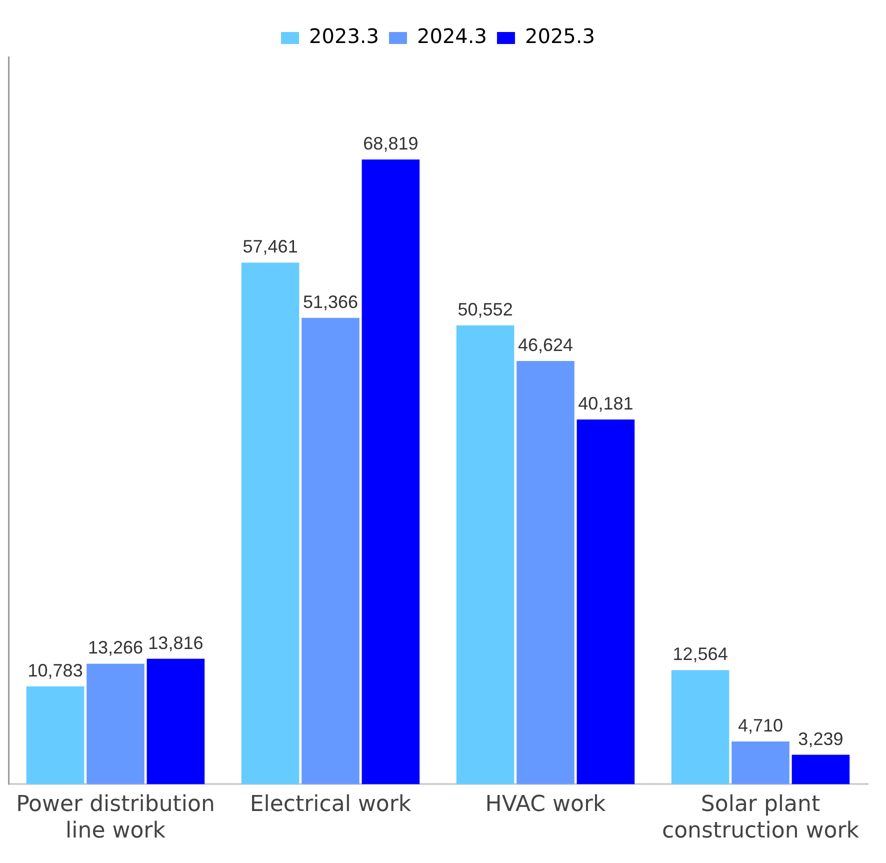  I want to click on data-label: 46,624, so click(546, 344).